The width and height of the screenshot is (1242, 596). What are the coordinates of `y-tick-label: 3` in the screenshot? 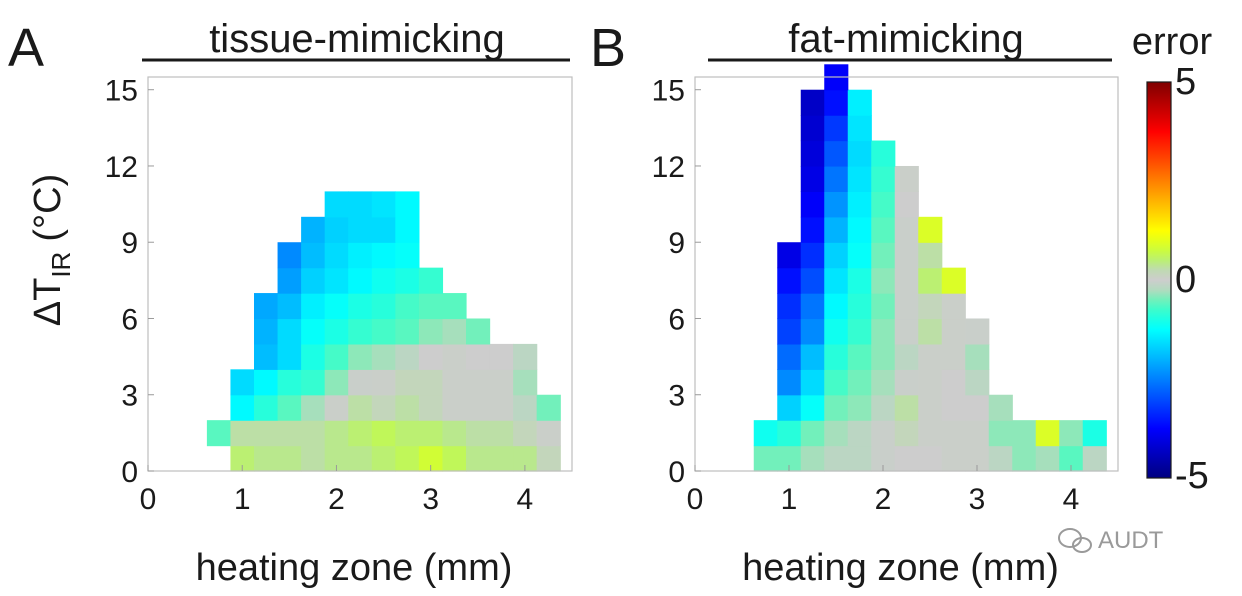 It's located at (676, 396).